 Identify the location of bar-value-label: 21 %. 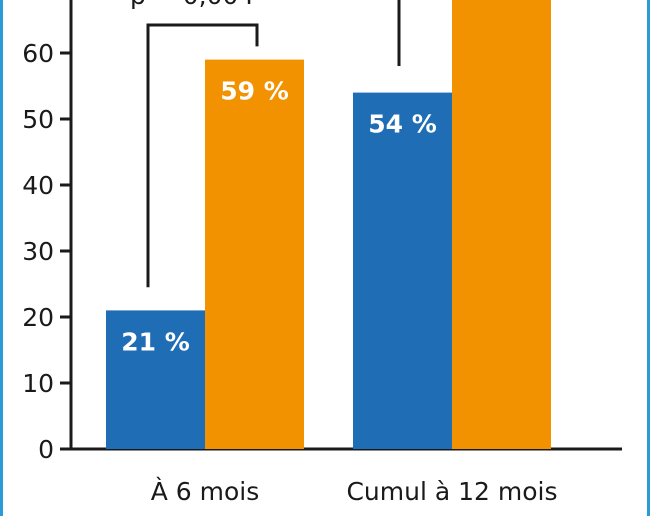
(155, 341).